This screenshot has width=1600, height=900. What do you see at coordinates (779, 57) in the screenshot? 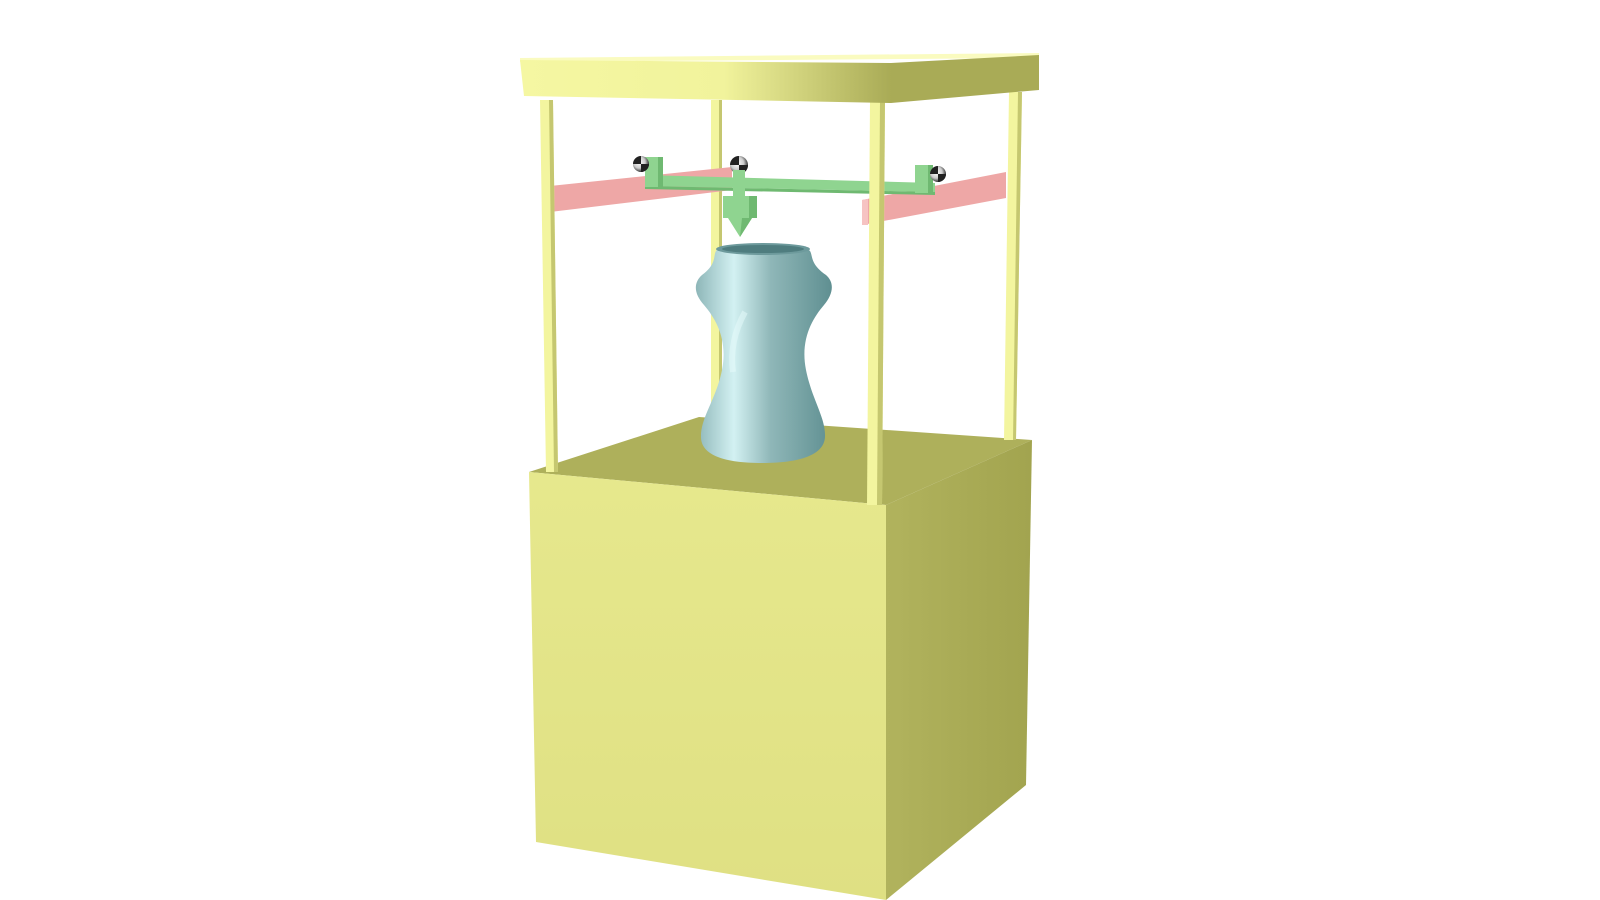
I see `top-frame-upper` at bounding box center [779, 57].